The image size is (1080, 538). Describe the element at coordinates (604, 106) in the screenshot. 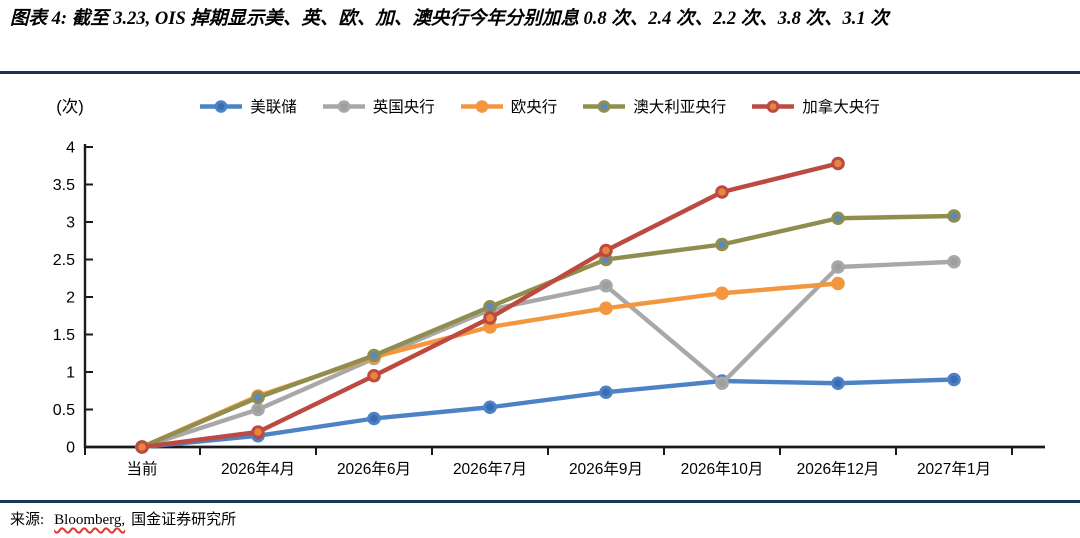

I see `legend-marker-icon-rba` at that location.